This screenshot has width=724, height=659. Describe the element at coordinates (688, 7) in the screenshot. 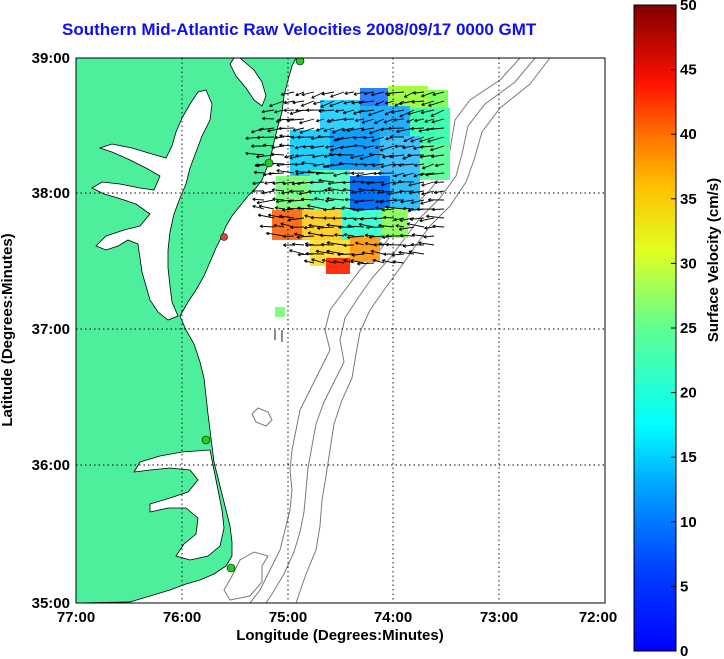

I see `colorbar-tick-label: 50` at that location.